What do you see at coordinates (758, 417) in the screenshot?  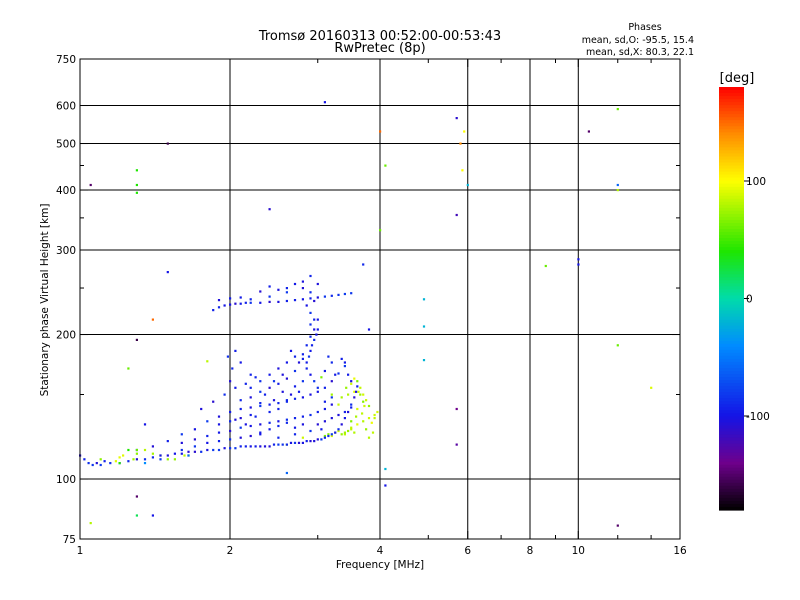 I see `colorbar-tick-label: -100` at bounding box center [758, 417].